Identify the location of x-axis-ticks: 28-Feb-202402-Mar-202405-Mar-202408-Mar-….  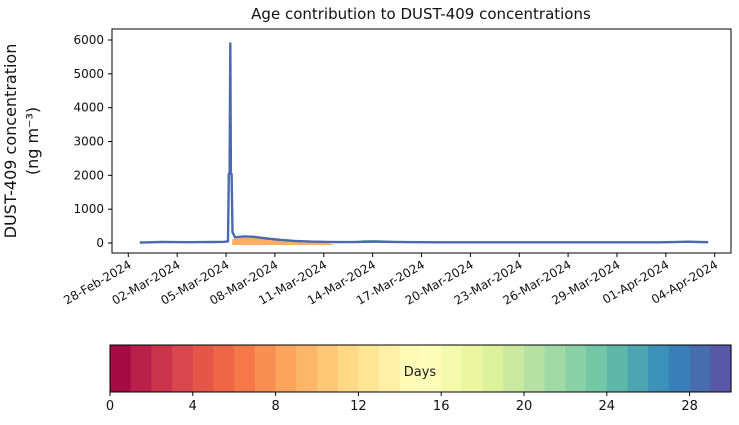
(390, 280).